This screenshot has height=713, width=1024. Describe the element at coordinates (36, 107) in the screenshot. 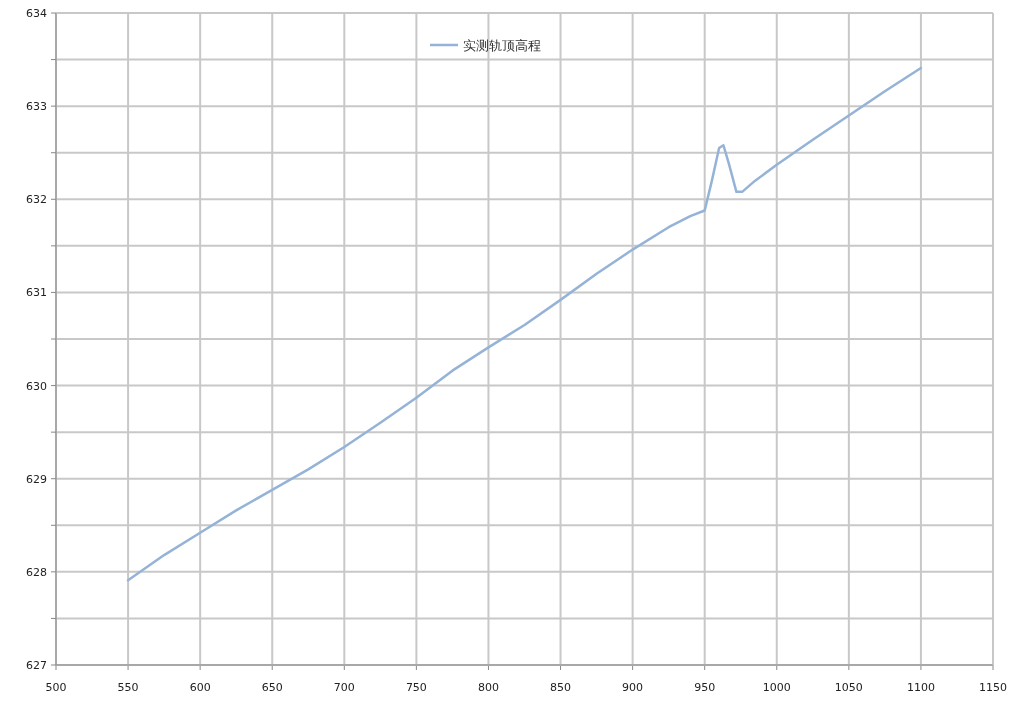

I see `y-tick-label: 633` at that location.